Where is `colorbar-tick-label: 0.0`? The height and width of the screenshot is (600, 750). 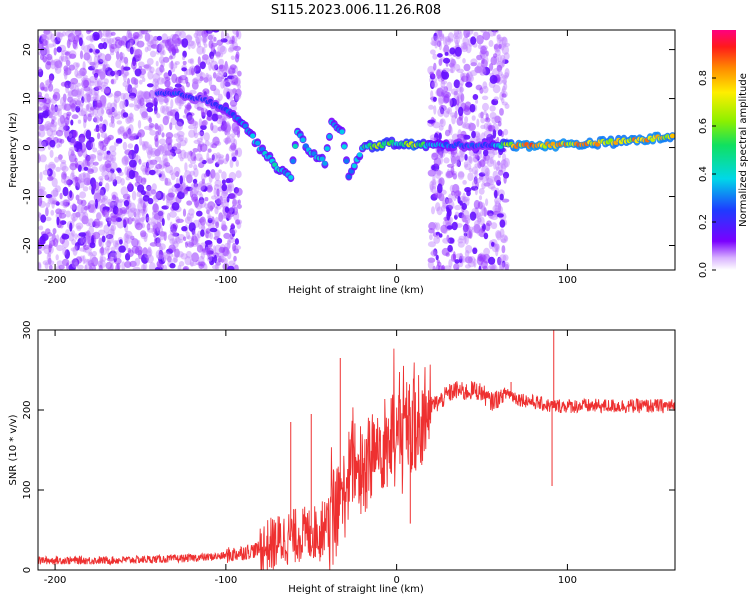 colorbar-tick-label: 0.0 is located at coordinates (703, 270).